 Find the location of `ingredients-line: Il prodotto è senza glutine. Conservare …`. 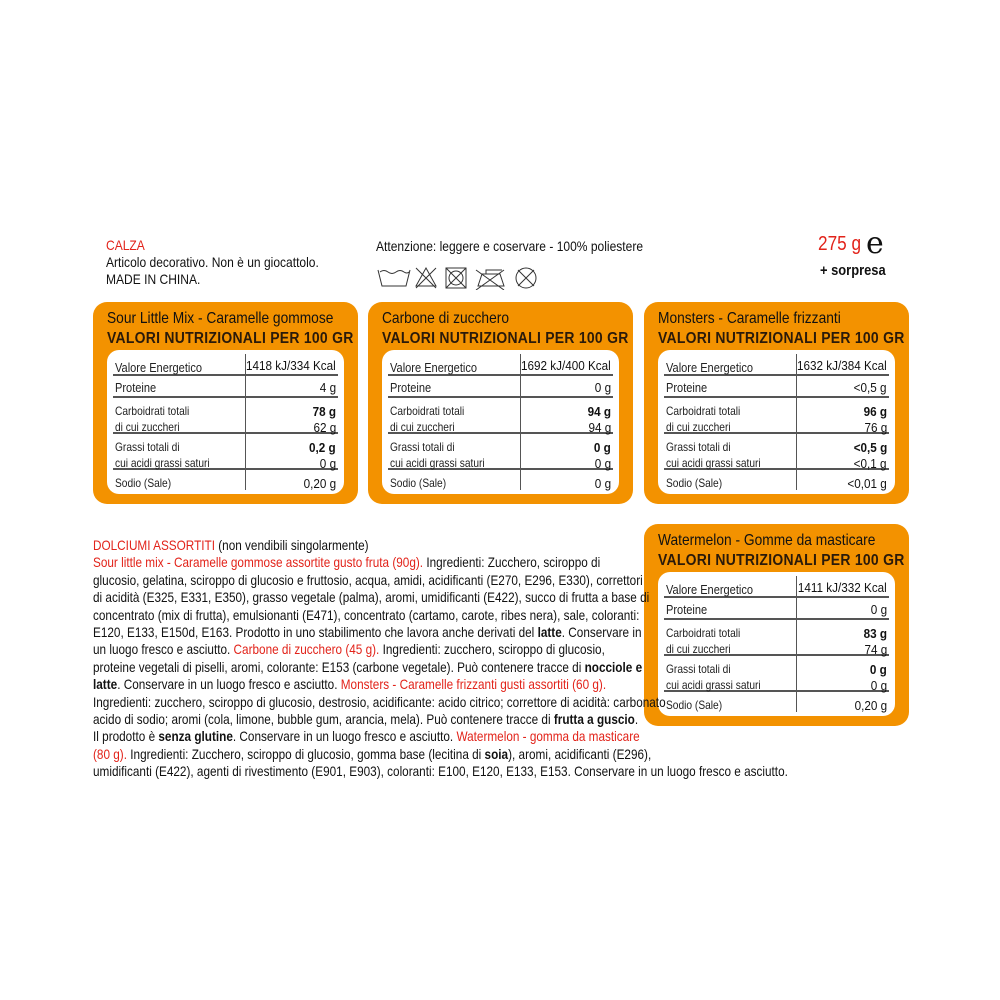

ingredients-line: Il prodotto è senza glutine. Conservare … is located at coordinates (440, 736).